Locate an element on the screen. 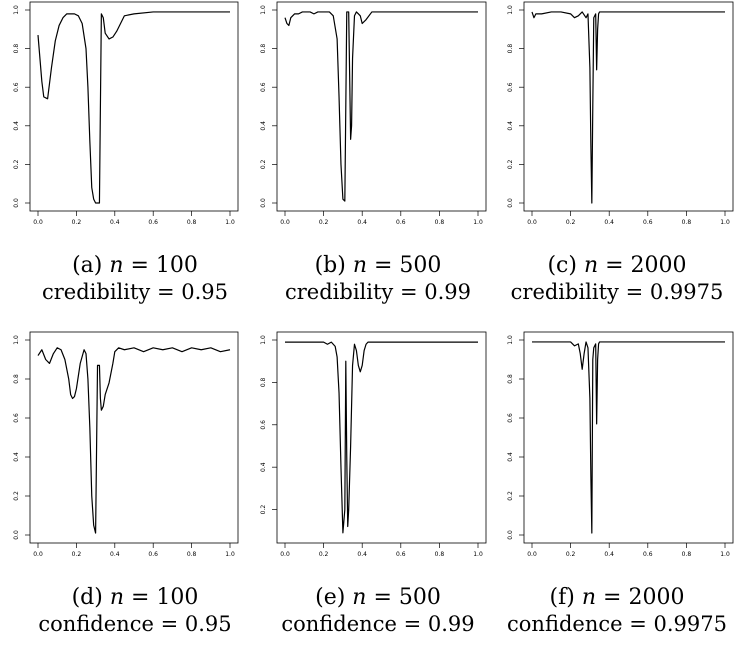  caption-line-1: (f) n = 2000 is located at coordinates (617, 597).